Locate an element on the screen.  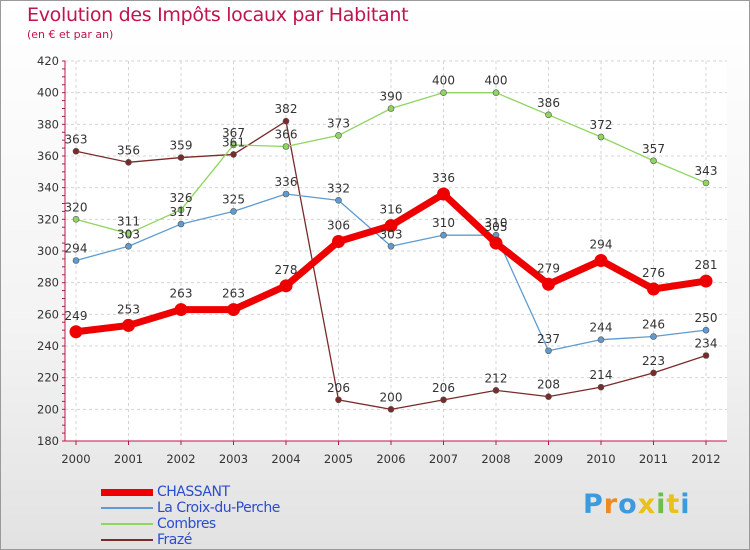
data-label: 306 is located at coordinates (338, 226).